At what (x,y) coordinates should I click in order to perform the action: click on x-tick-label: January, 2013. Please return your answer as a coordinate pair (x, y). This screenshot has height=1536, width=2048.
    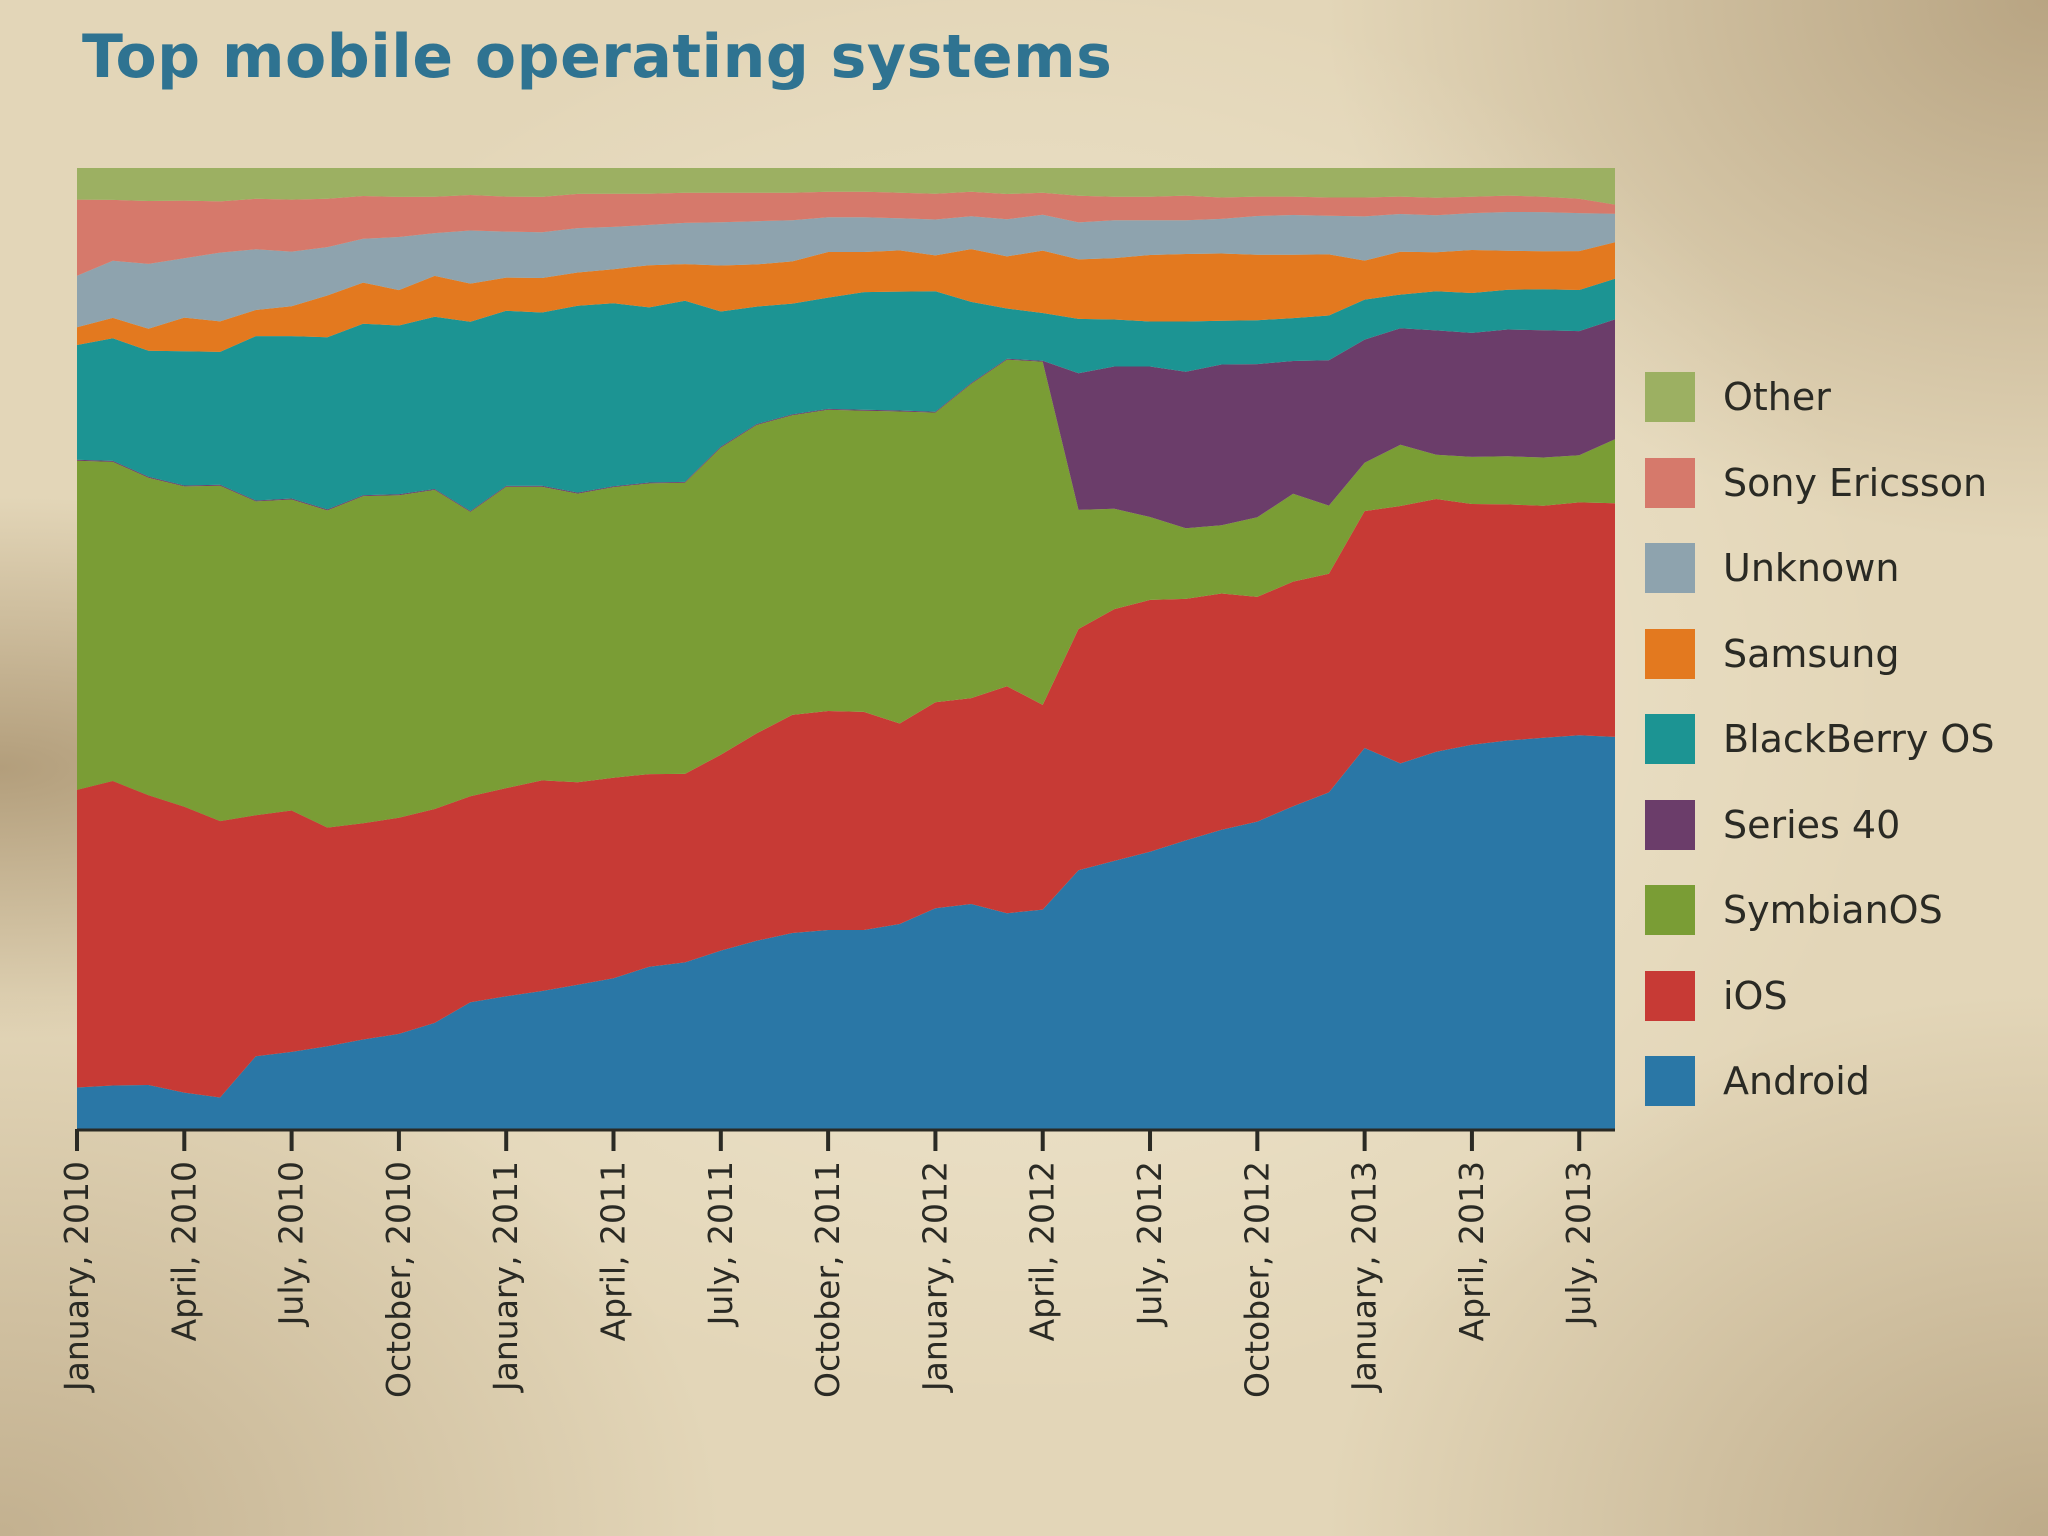
    Looking at the image, I should click on (1364, 1277).